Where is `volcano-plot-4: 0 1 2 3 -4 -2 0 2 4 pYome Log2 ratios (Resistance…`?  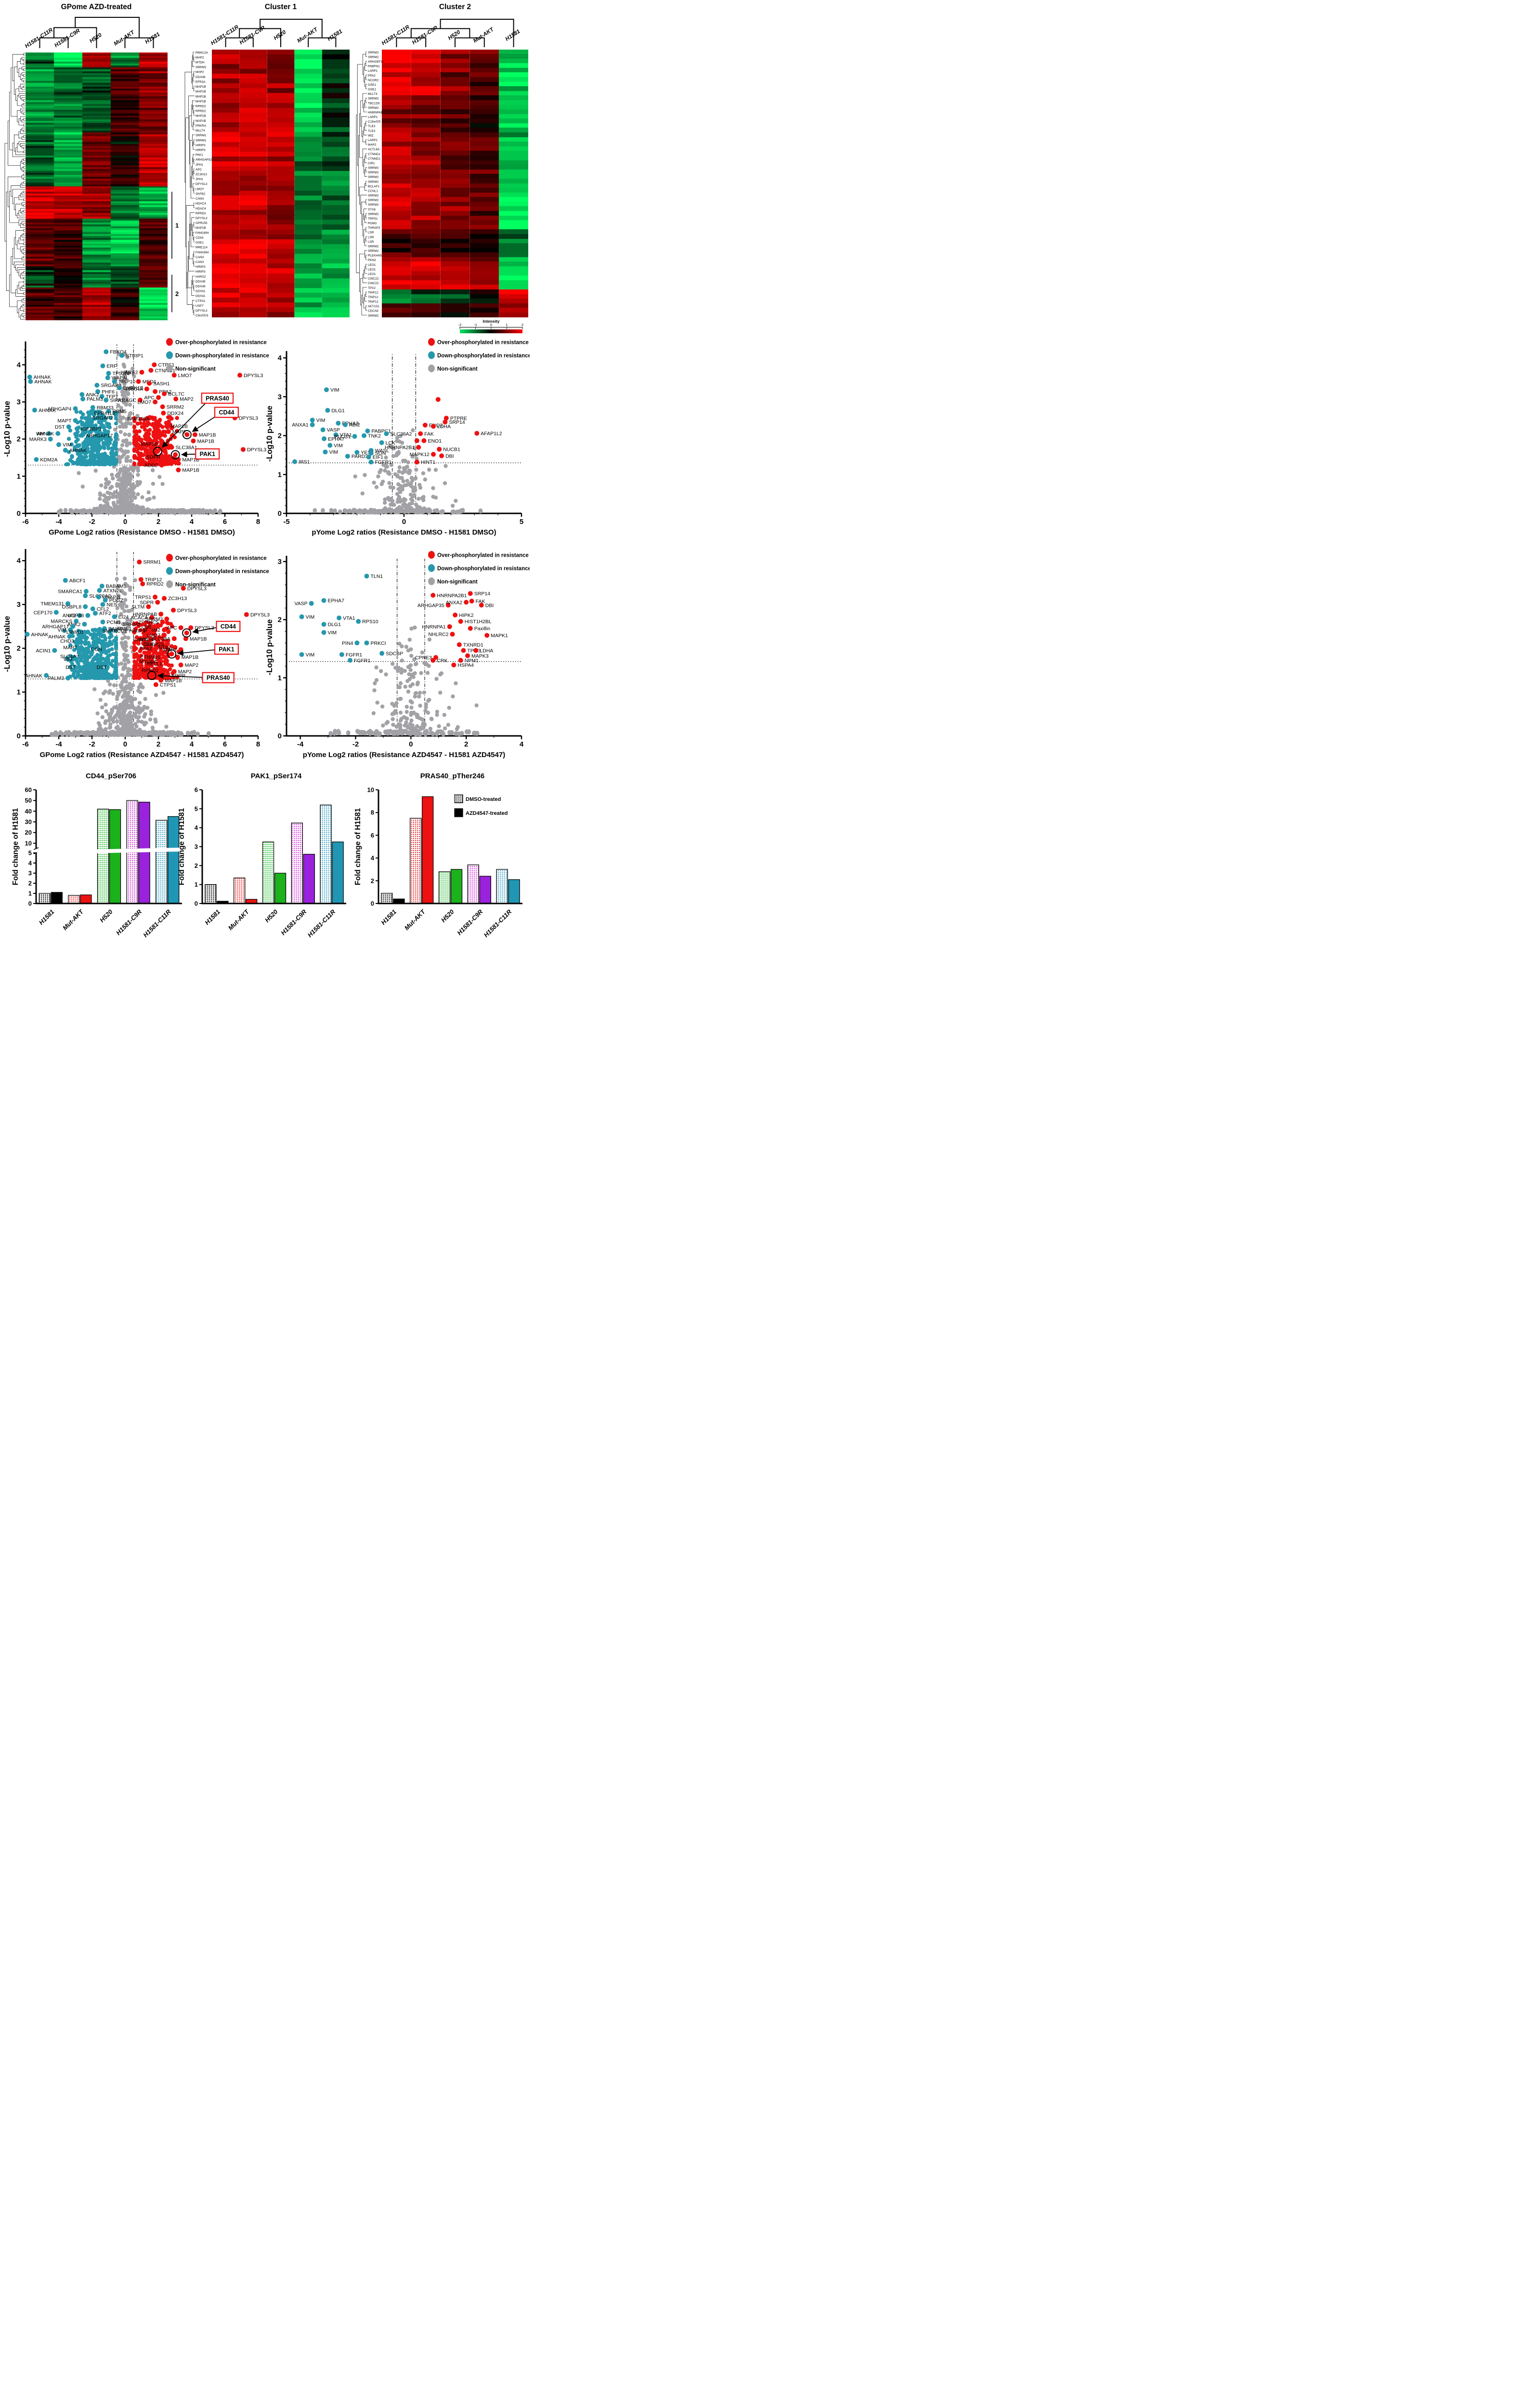 volcano-plot-4: 0 1 2 3 -4 -2 0 2 4 pYome Log2 ratios (Resistance… is located at coordinates (398, 655).